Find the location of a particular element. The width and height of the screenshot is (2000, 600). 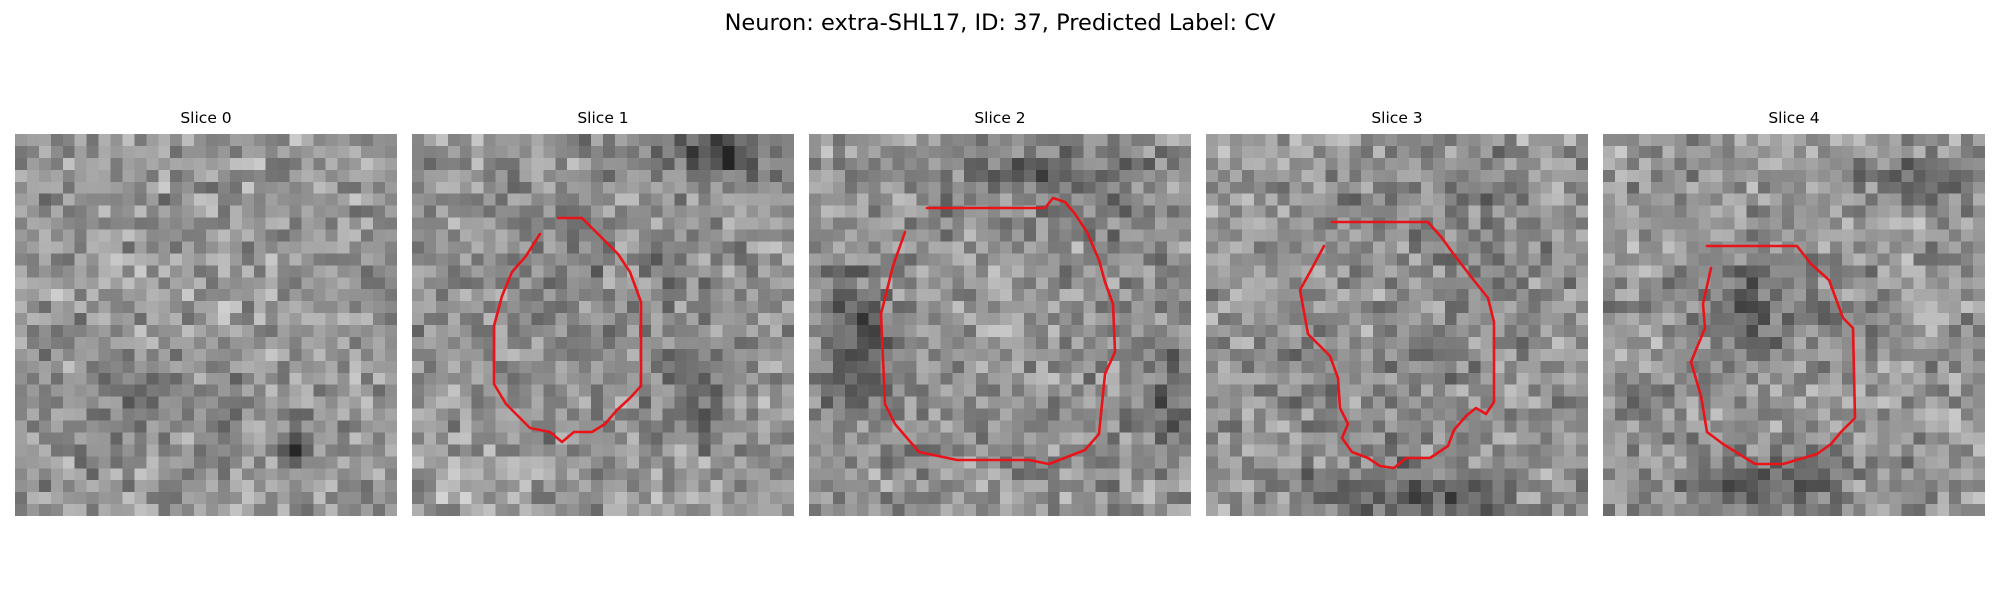

slice-title: Slice 0 is located at coordinates (206, 118).